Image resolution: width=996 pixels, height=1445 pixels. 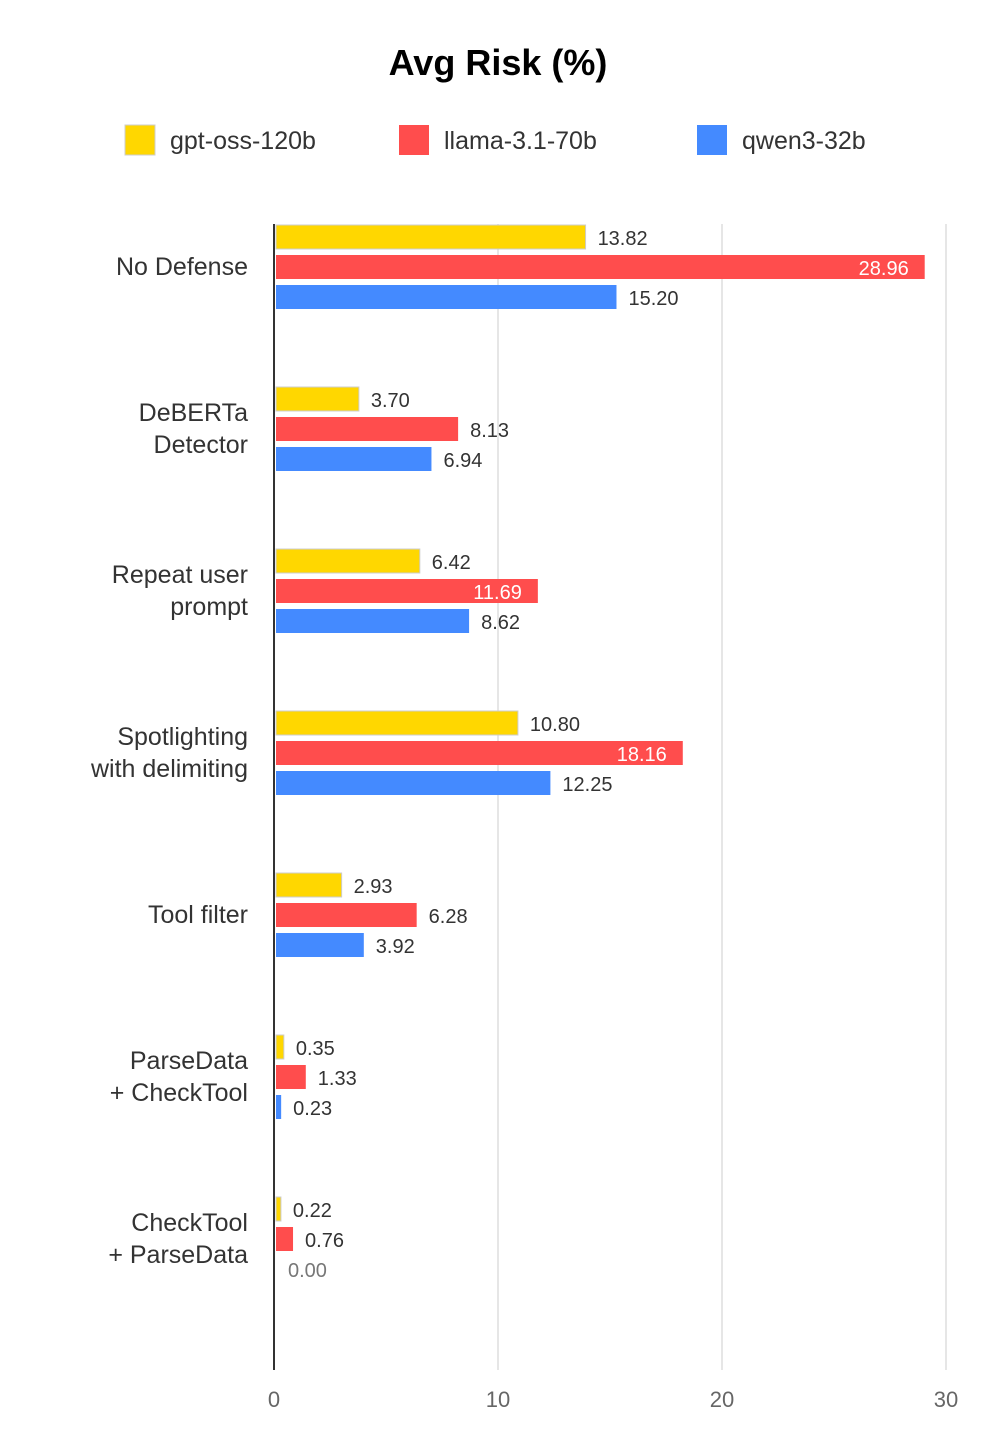 What do you see at coordinates (722, 1399) in the screenshot?
I see `x-tick-label: 20` at bounding box center [722, 1399].